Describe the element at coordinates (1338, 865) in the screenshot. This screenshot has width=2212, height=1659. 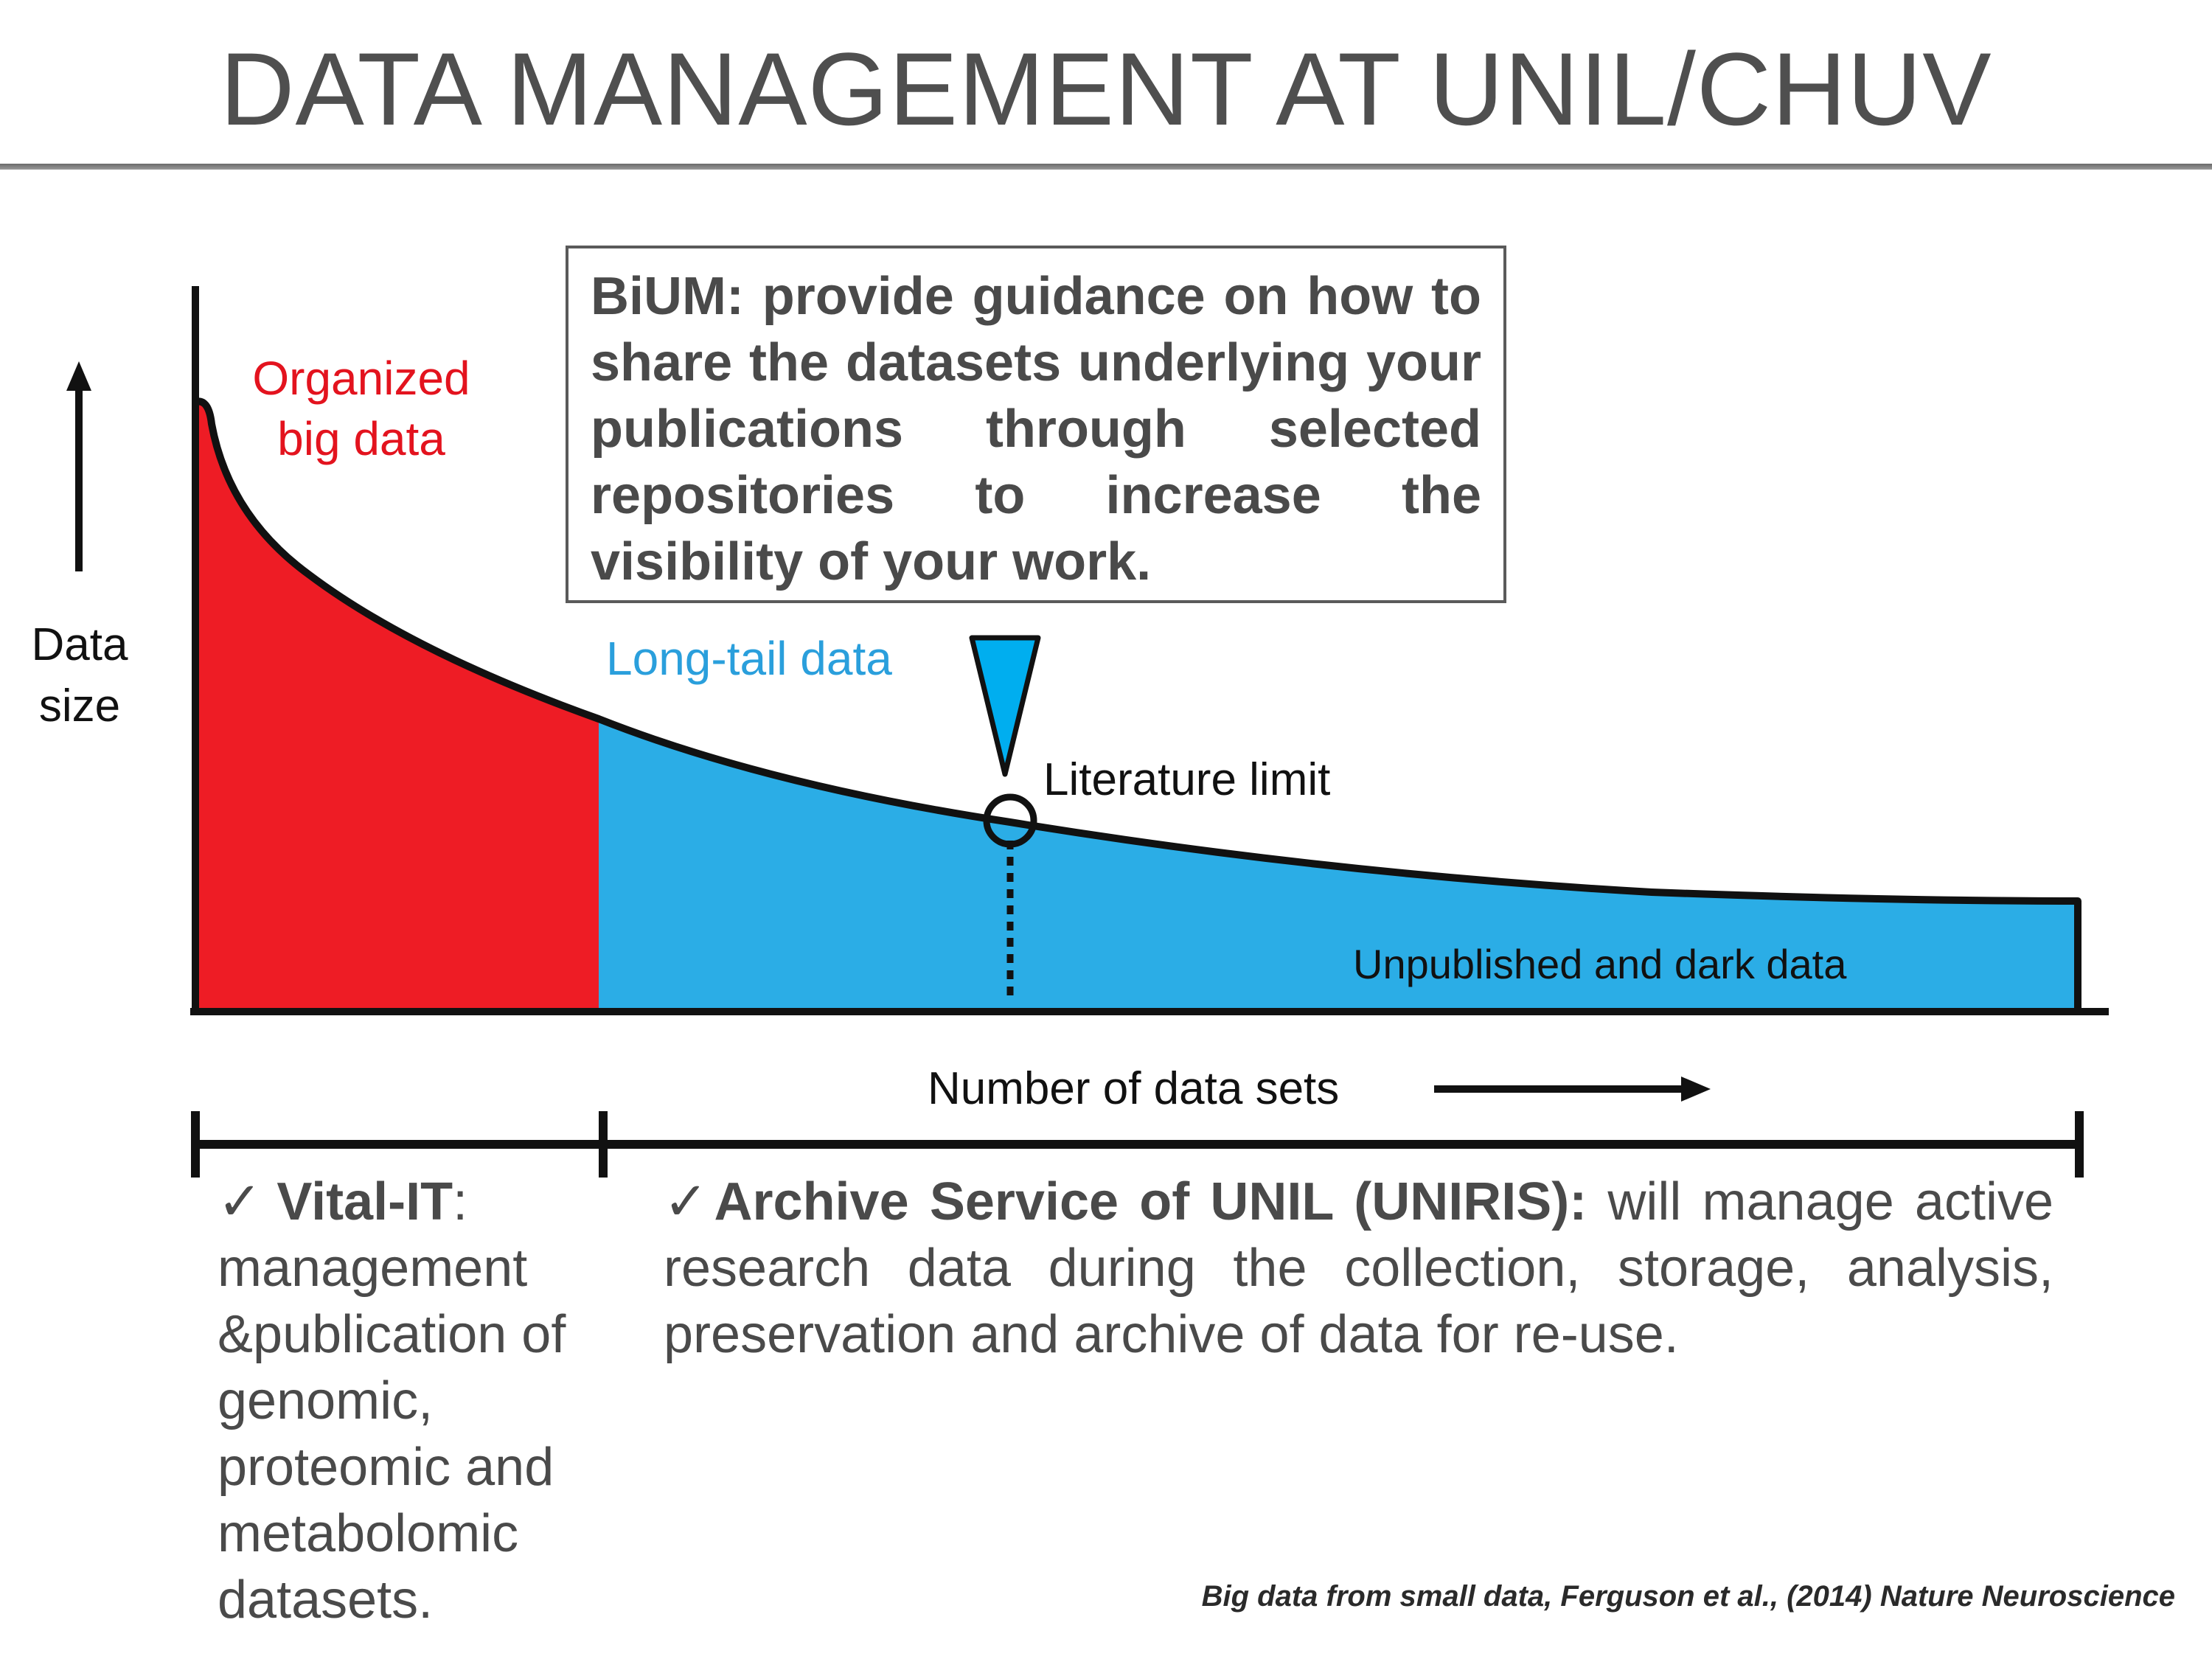
I see `long-tail-data-region` at that location.